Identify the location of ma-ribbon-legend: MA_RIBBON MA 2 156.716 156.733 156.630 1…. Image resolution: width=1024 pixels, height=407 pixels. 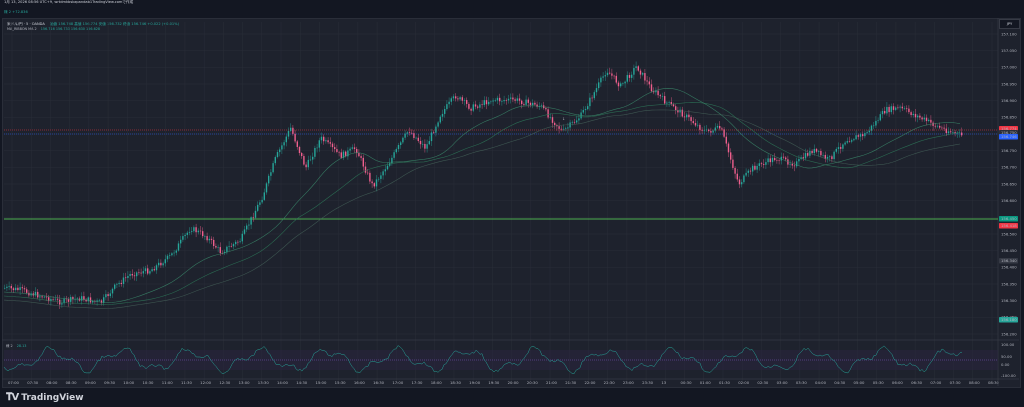
(53, 29).